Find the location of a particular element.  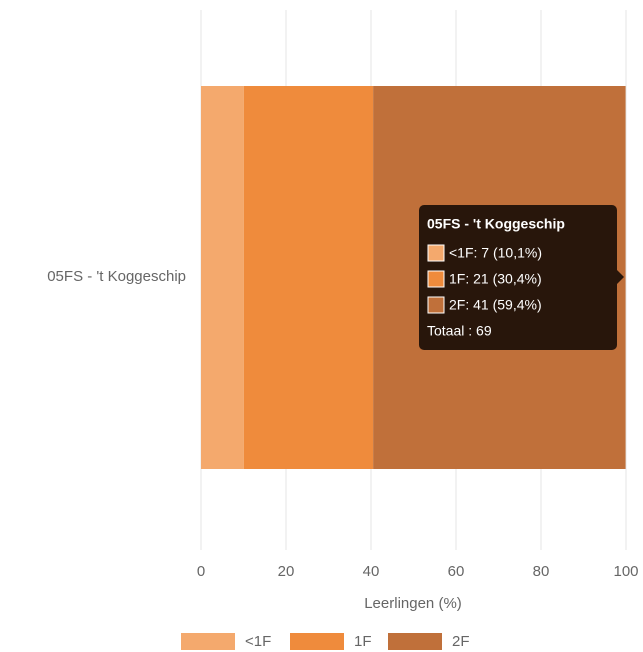

legend-label: <1F is located at coordinates (258, 641).